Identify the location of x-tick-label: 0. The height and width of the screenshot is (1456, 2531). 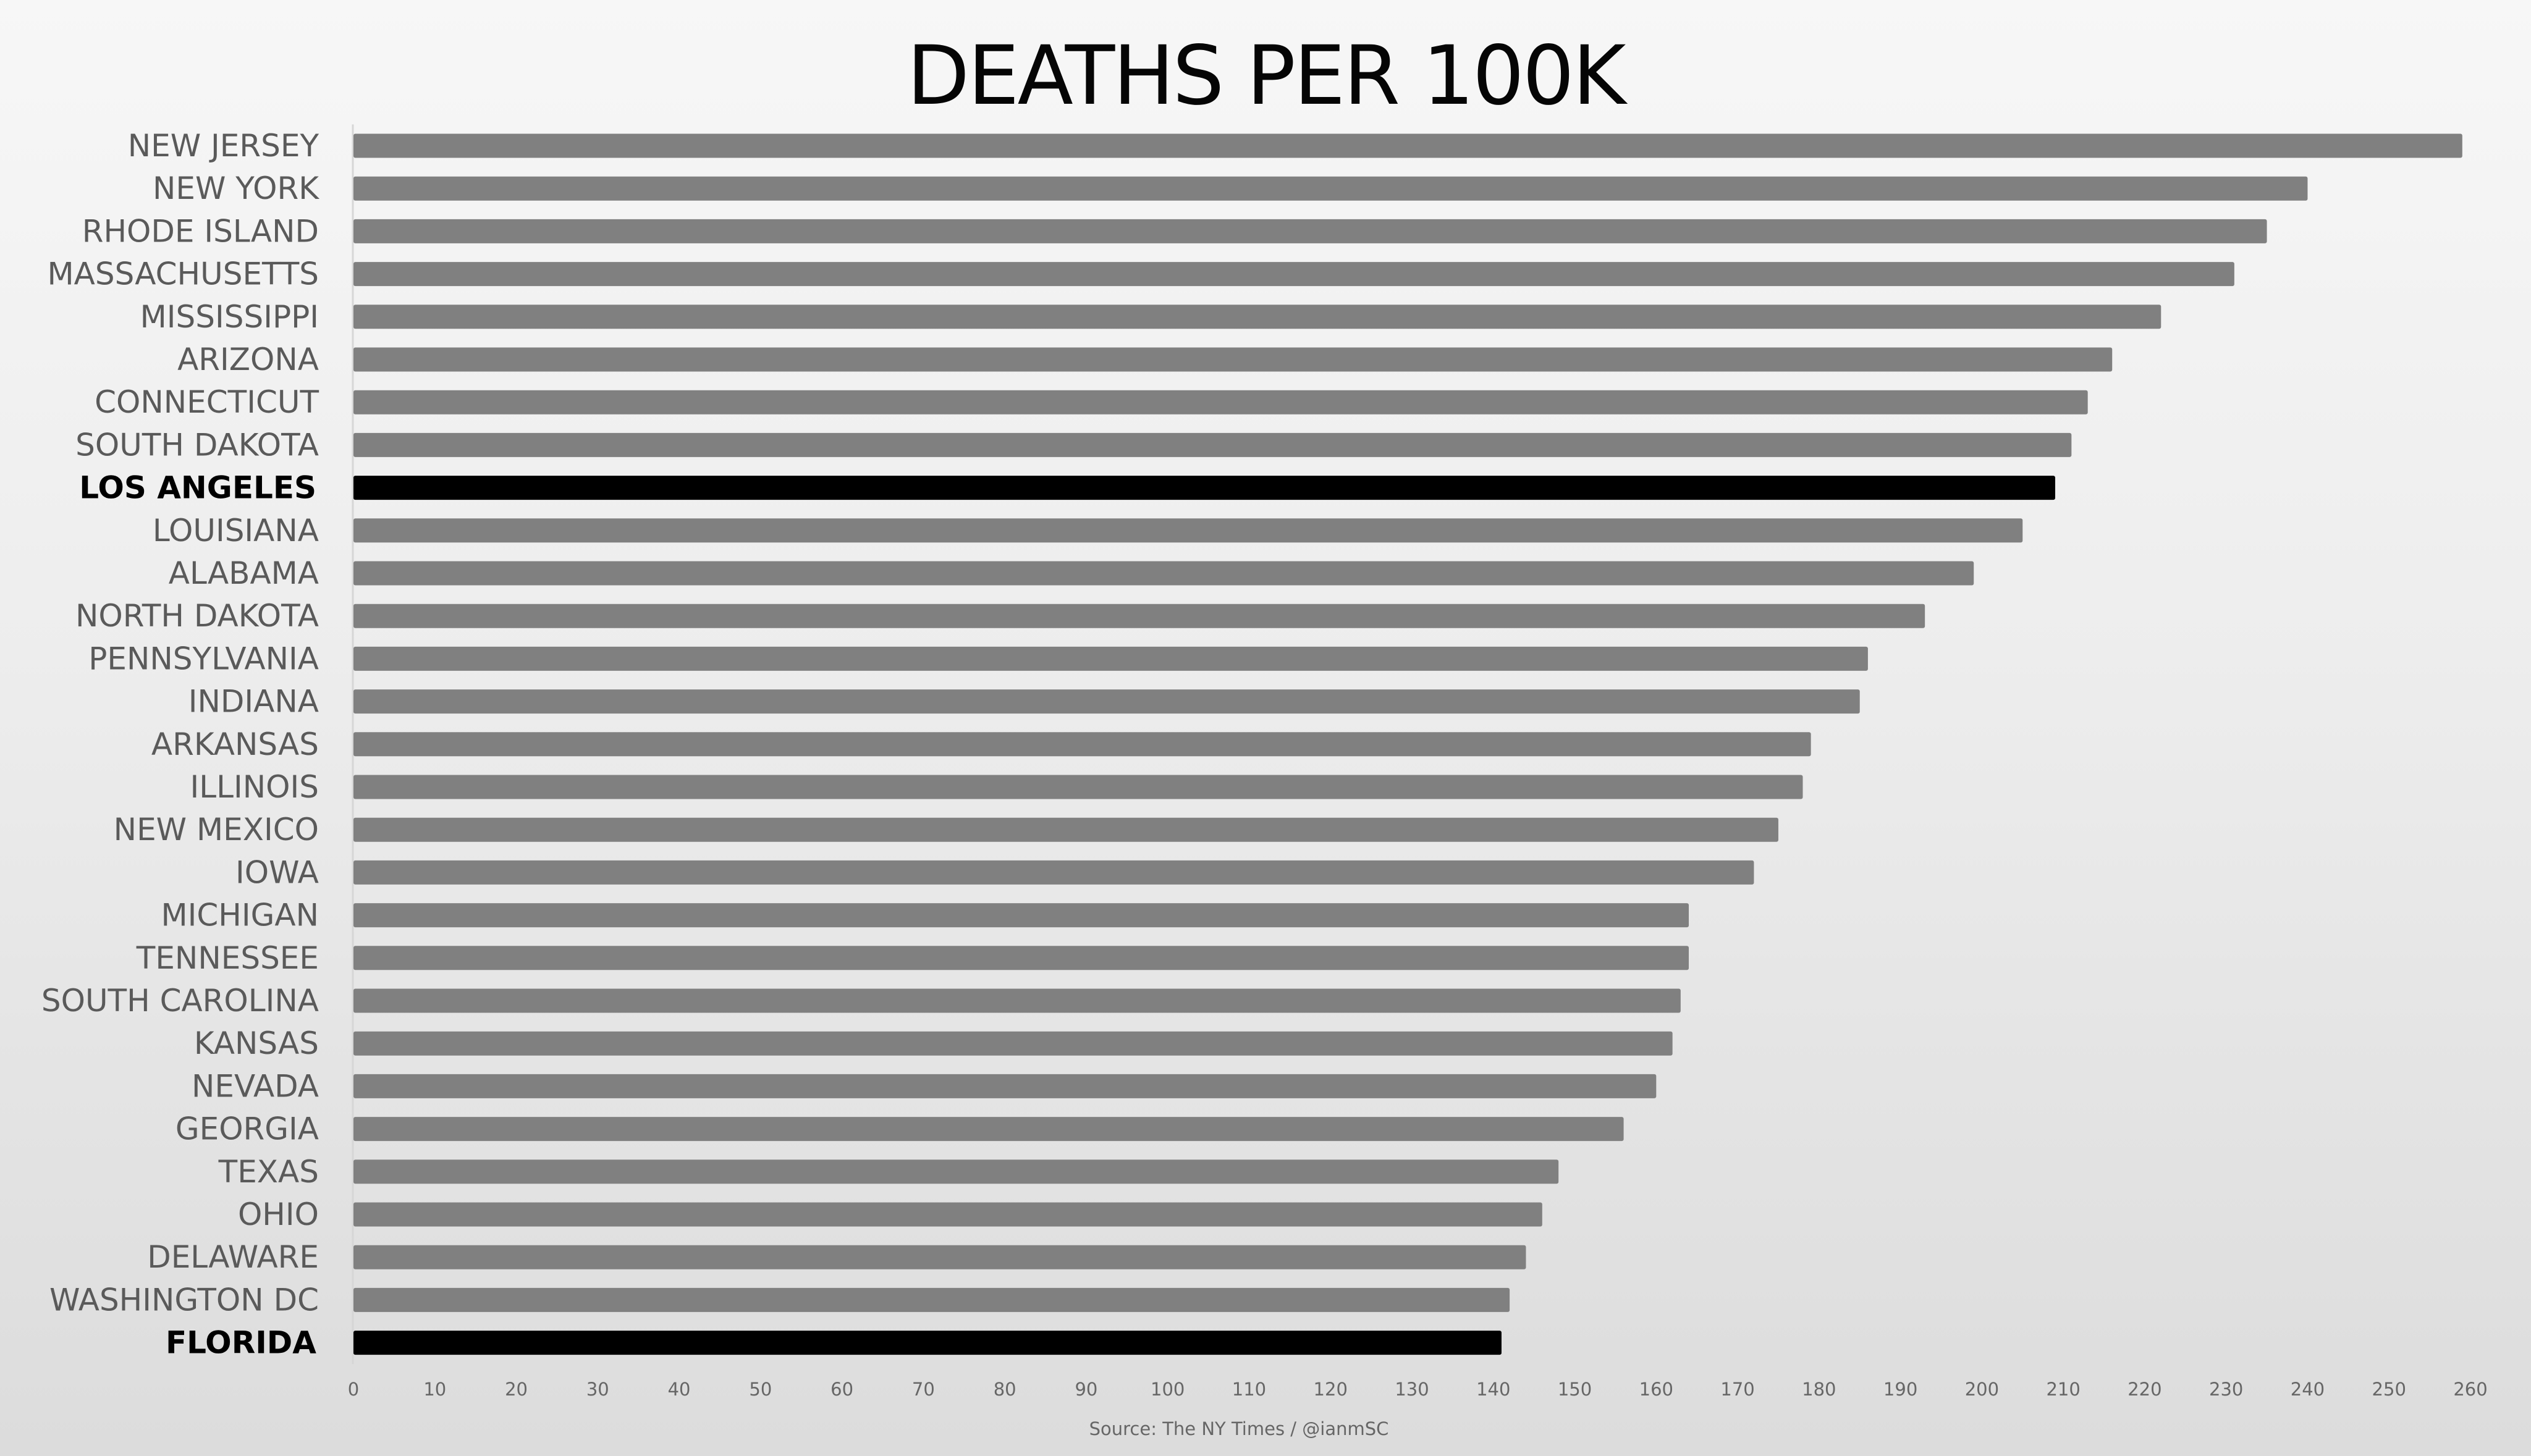
(353, 1389).